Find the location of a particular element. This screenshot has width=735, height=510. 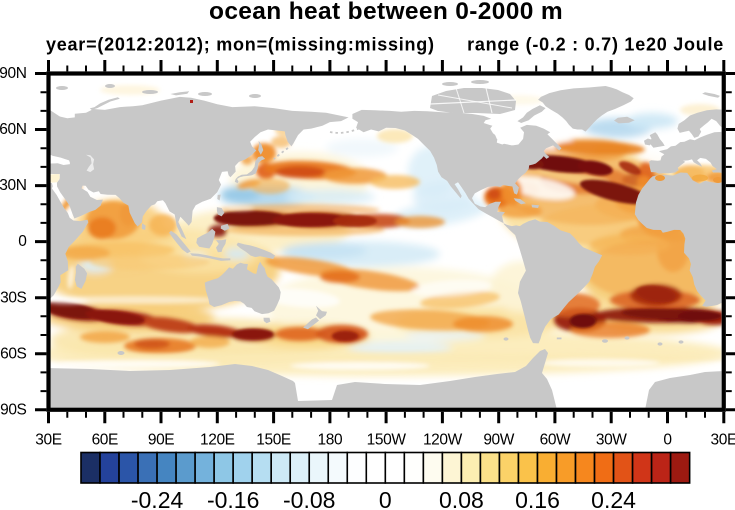

svg-text: 0.08 is located at coordinates (461, 498).